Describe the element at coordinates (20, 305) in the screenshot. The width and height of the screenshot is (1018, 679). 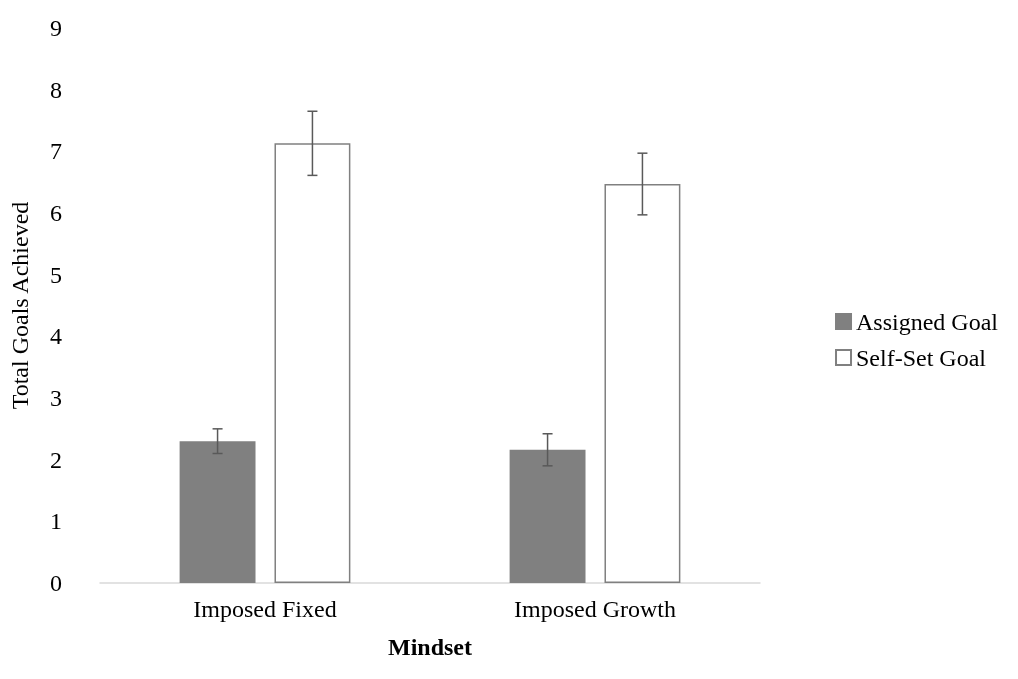
I see `y-axis-title: Total Goals Achieved` at that location.